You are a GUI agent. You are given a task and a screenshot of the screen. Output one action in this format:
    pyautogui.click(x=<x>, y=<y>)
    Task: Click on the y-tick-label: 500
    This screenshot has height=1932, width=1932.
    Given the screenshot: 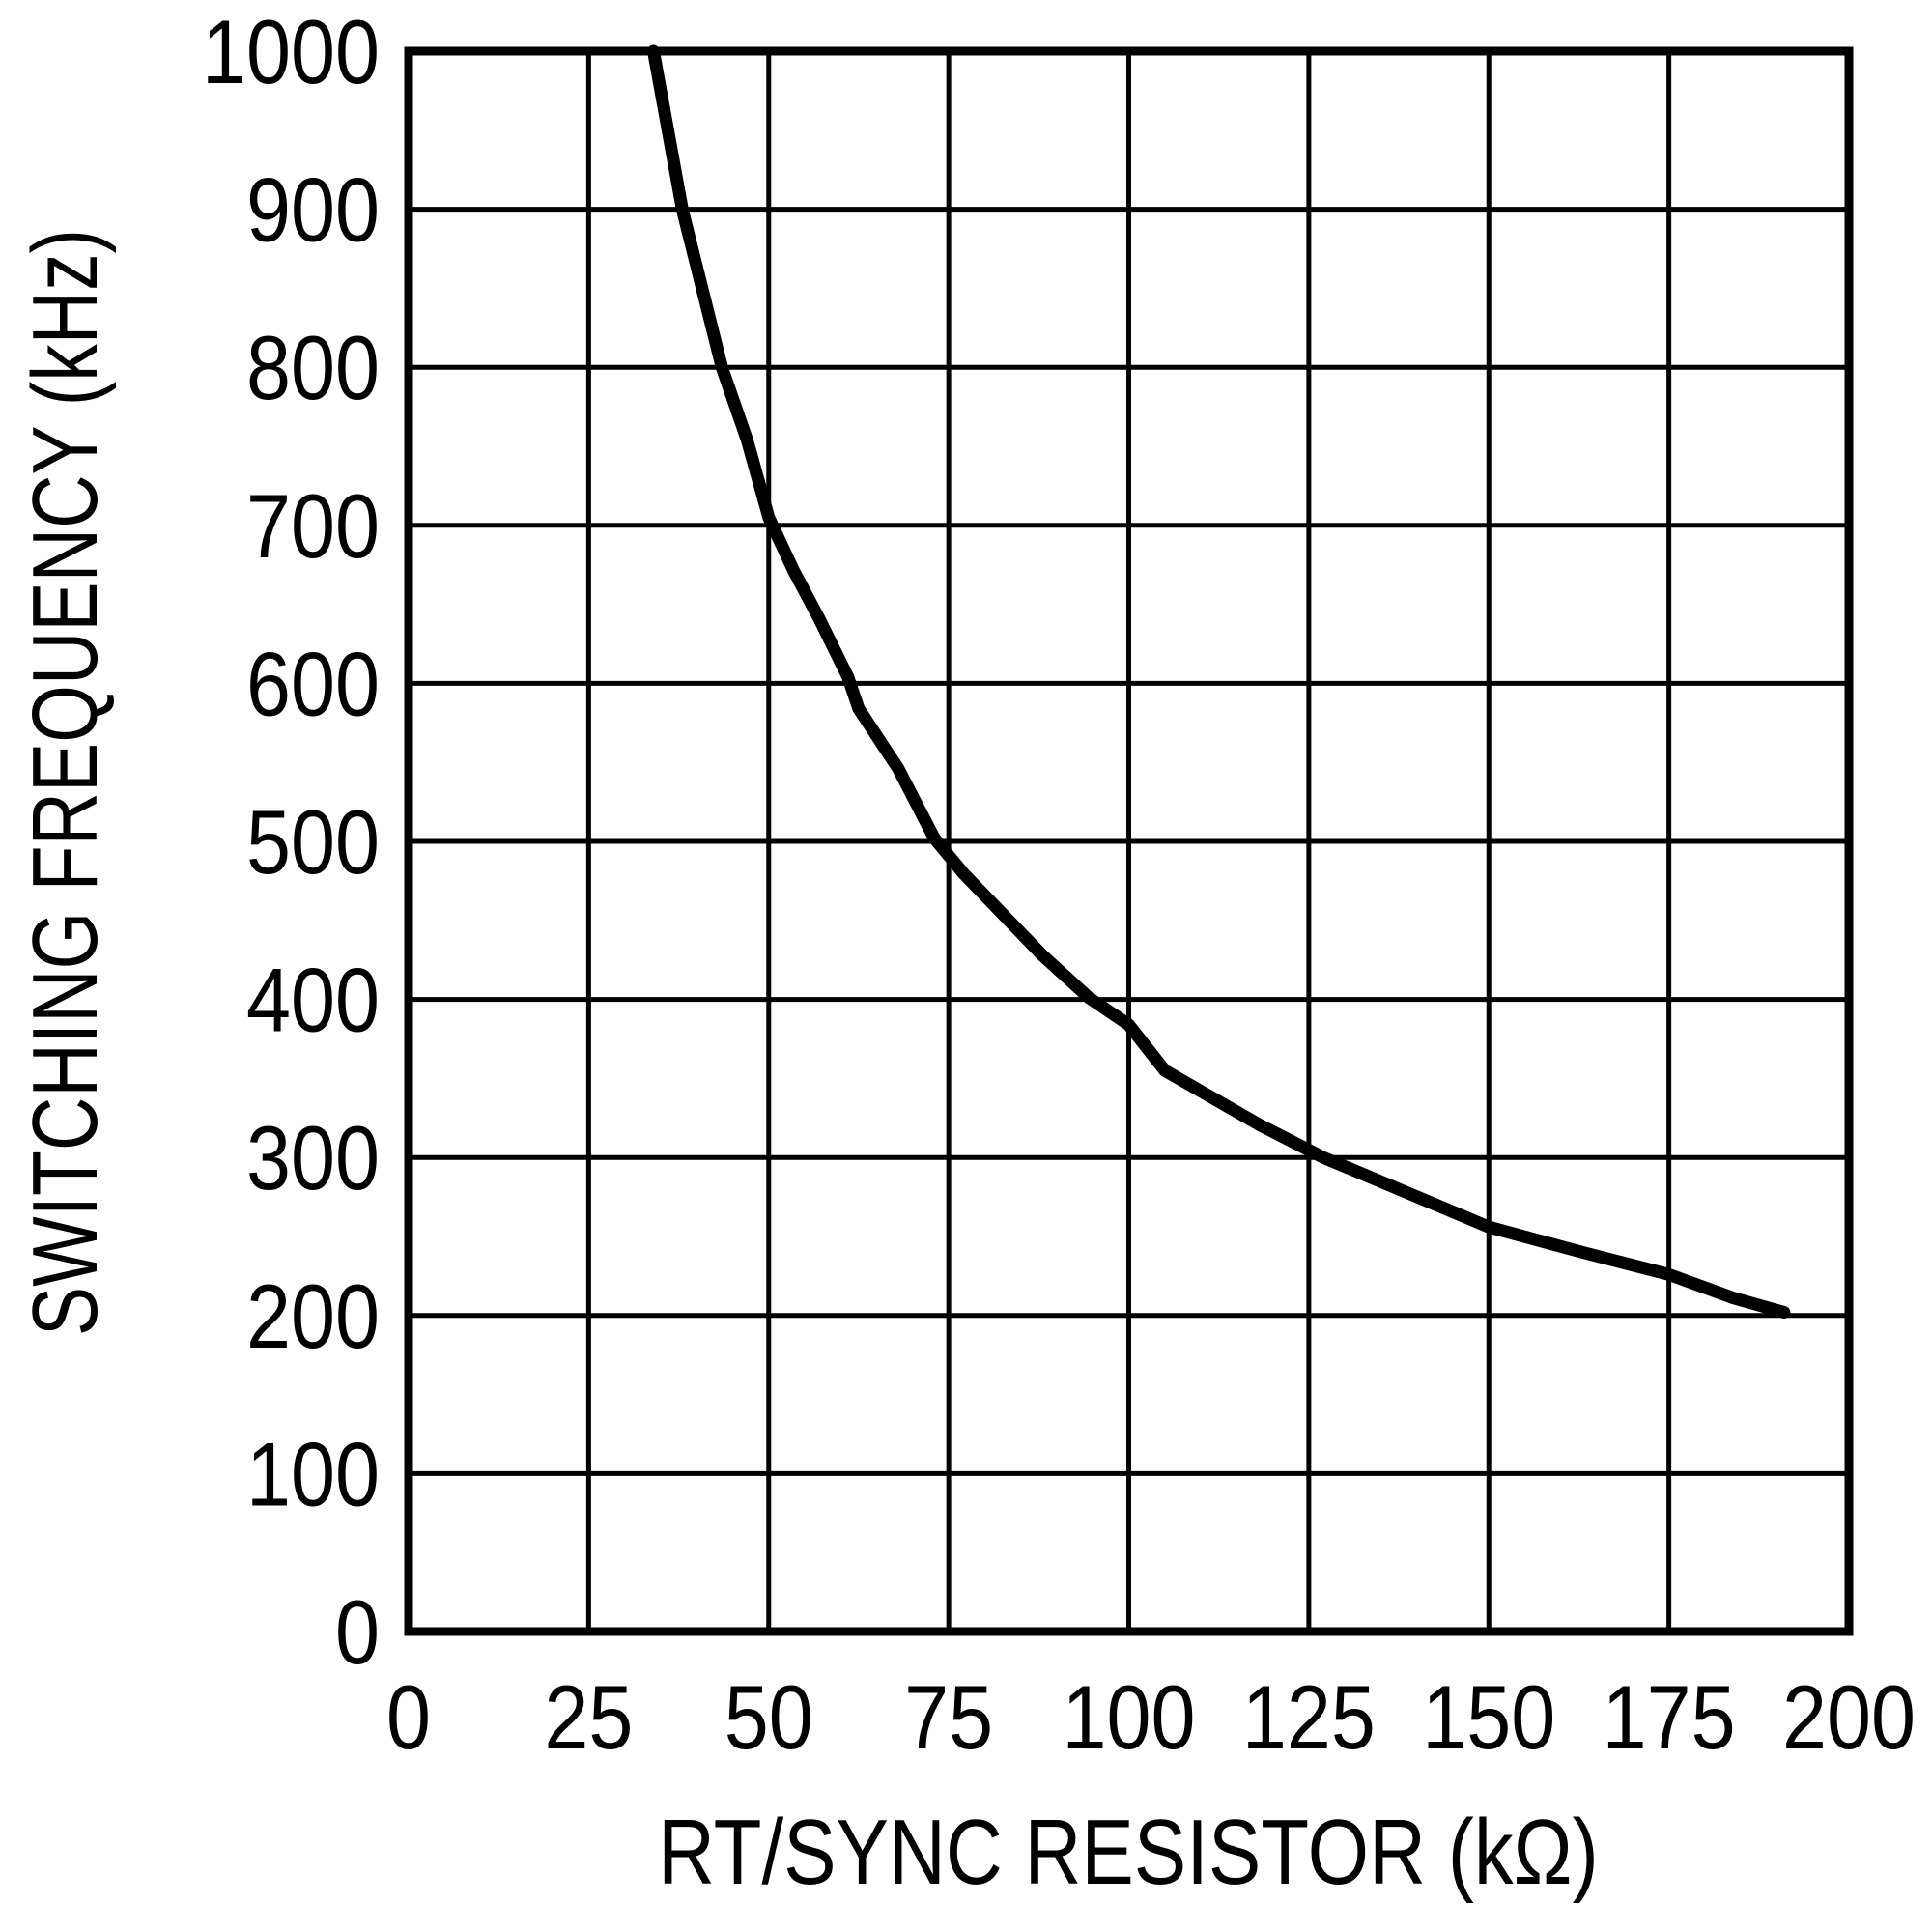 What is the action you would take?
    pyautogui.click(x=313, y=842)
    